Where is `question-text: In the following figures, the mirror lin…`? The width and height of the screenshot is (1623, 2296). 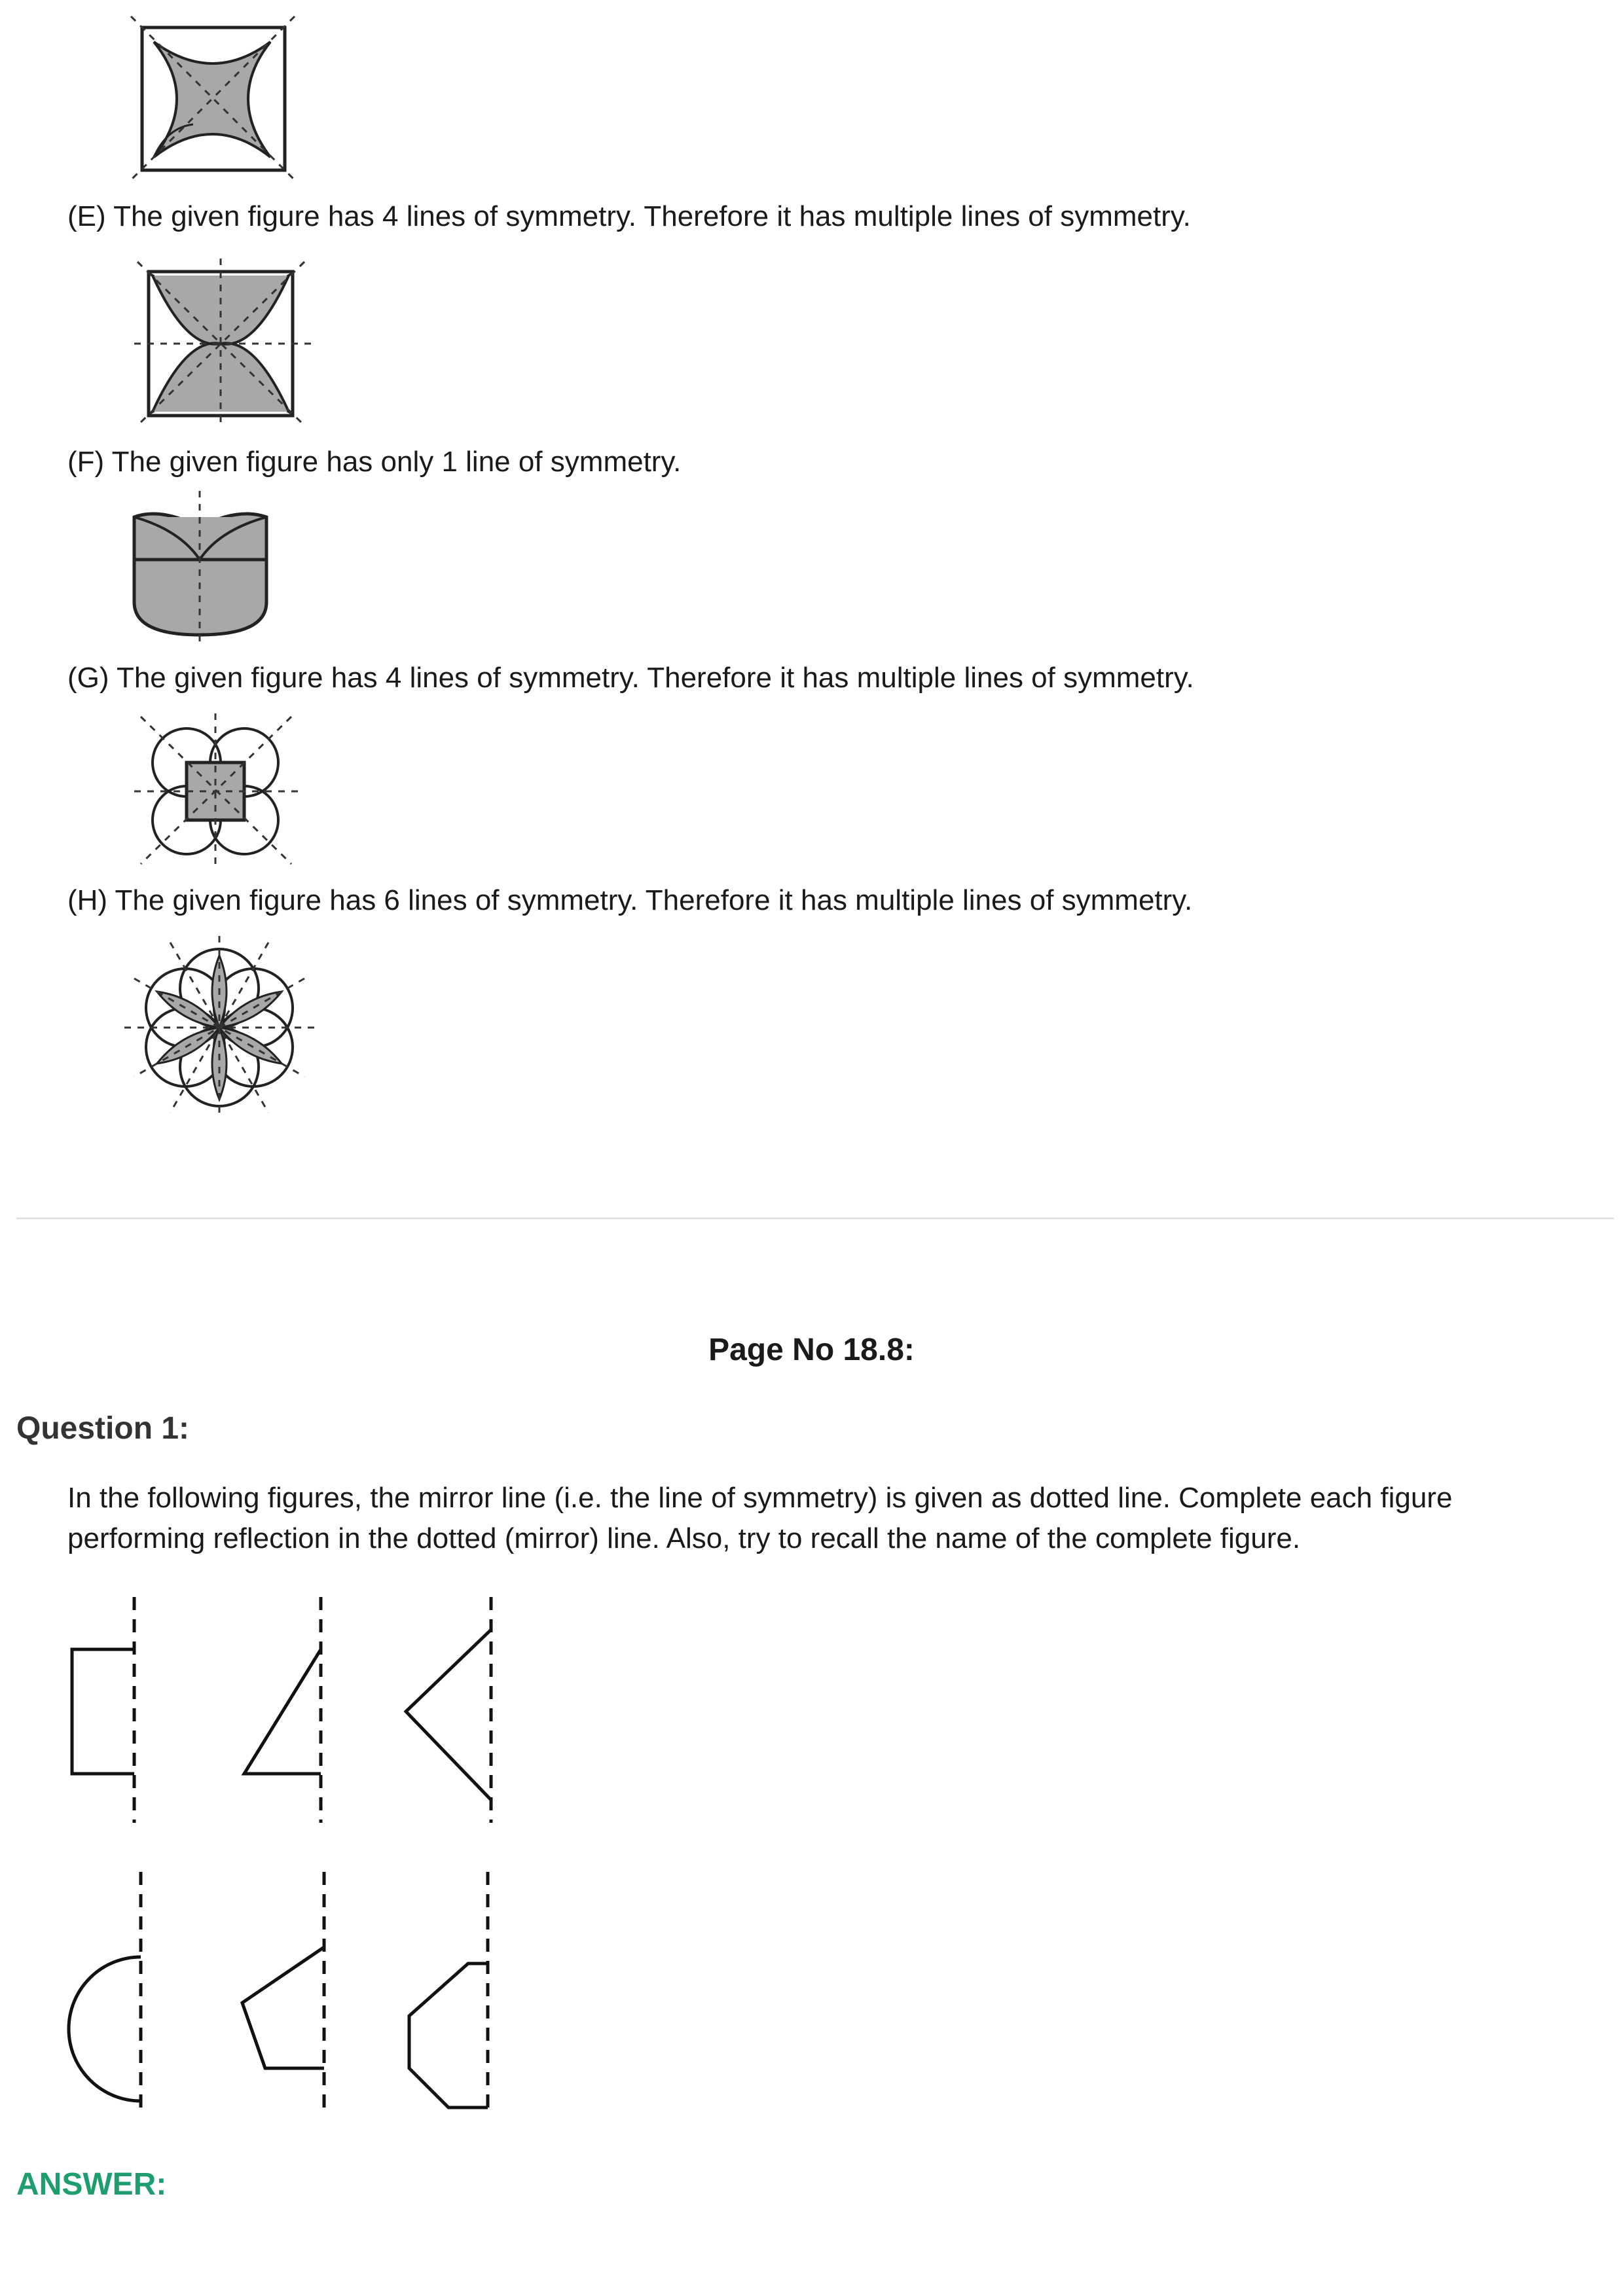 question-text: In the following figures, the mirror lin… is located at coordinates (826, 1518).